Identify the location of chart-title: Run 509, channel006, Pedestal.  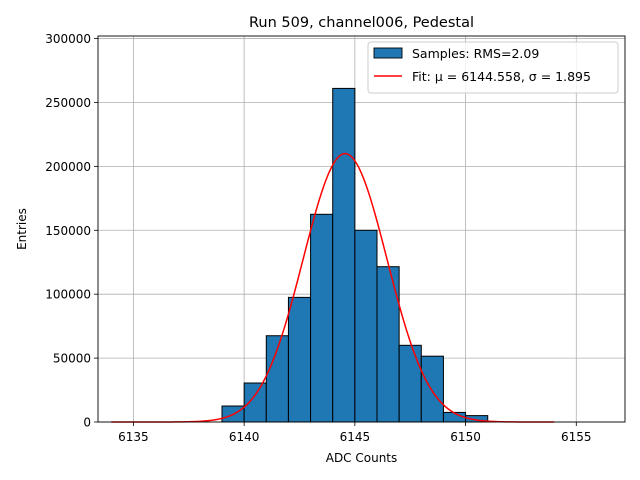
(361, 23).